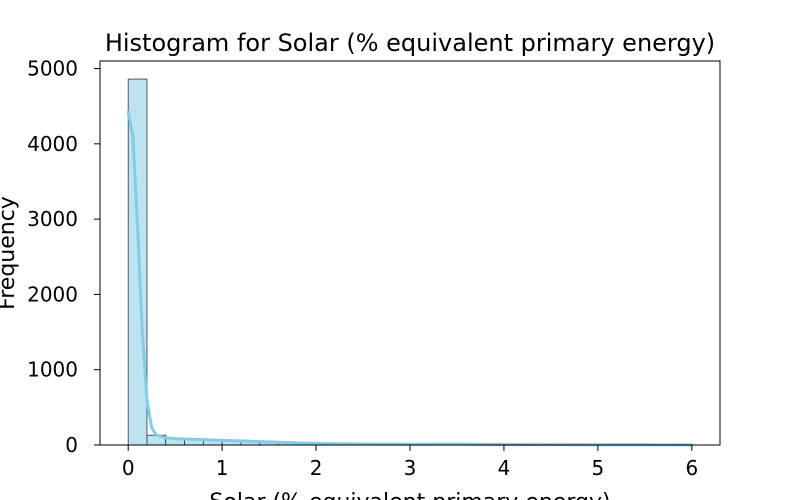 This screenshot has height=500, width=800. I want to click on x-tick-label: 1, so click(222, 468).